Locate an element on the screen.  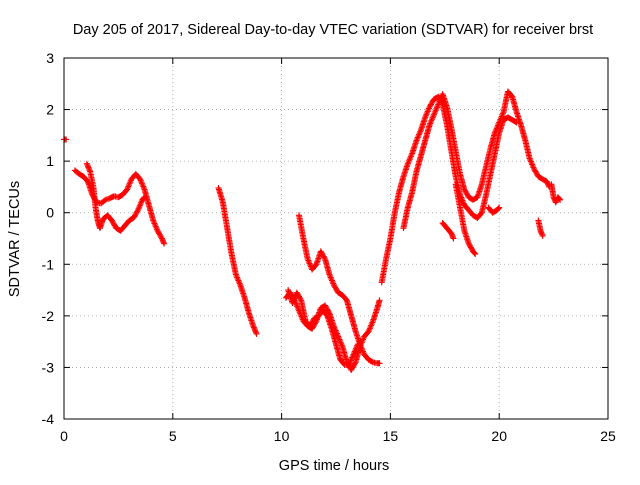
y-tick-label: -2 is located at coordinates (48, 316).